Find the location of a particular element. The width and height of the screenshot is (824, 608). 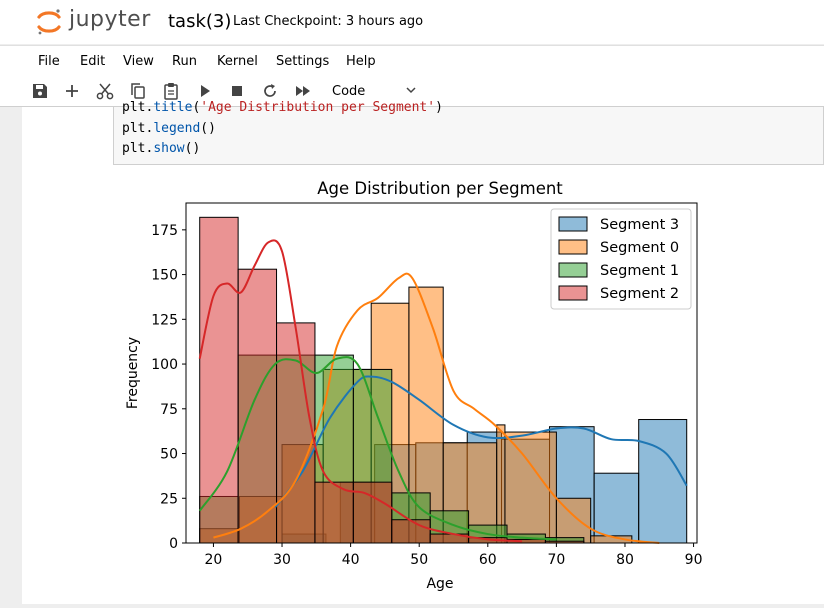

menu-run: Run is located at coordinates (184, 61).